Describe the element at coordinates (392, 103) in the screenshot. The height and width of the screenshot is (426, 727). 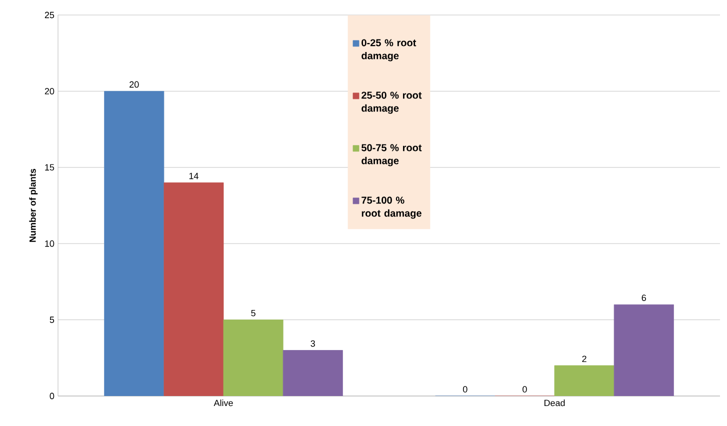
I see `legend-label: 25-50 % root damage` at that location.